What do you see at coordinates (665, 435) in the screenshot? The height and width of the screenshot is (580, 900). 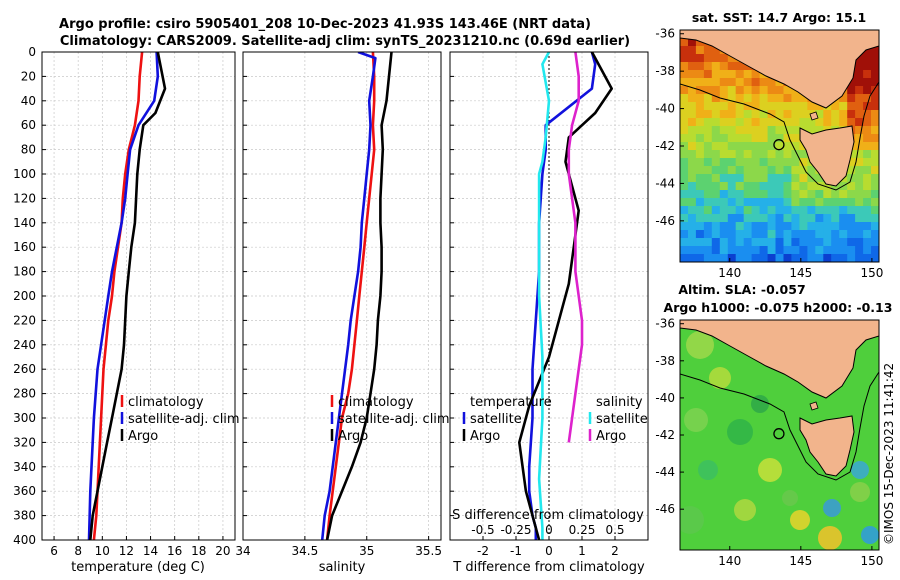 I see `map-ytick-label: -42` at bounding box center [665, 435].